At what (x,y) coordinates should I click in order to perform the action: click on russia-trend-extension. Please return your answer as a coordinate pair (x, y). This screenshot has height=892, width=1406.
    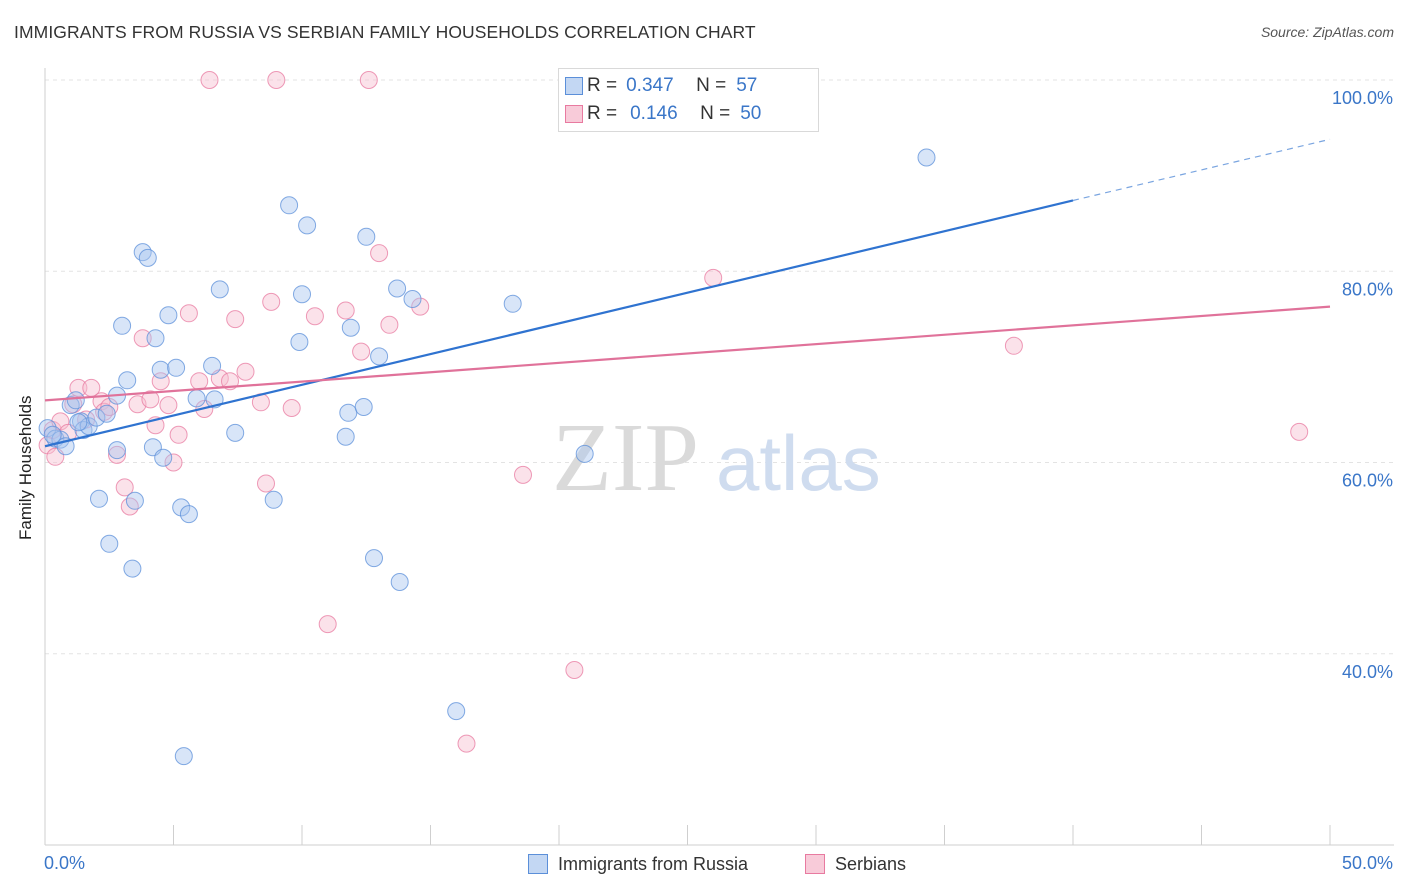
    Looking at the image, I should click on (1201, 170).